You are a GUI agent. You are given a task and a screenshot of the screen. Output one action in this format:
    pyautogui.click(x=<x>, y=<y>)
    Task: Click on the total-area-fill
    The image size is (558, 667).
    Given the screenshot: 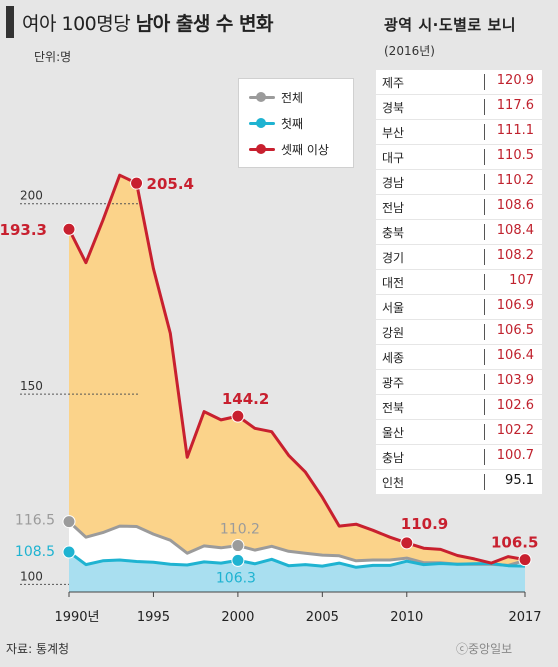 What is the action you would take?
    pyautogui.click(x=297, y=544)
    